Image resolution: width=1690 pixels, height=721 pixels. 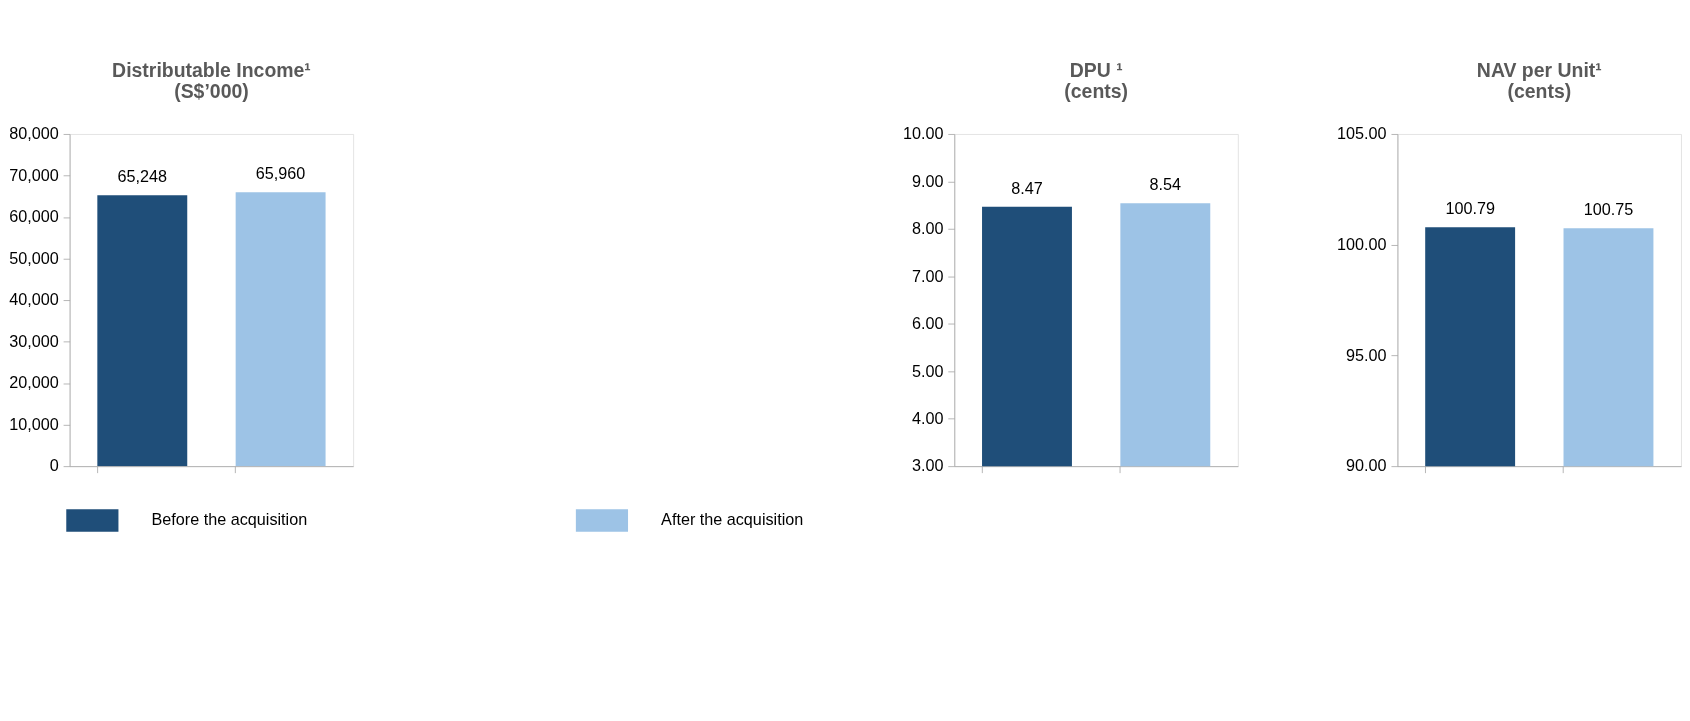 I want to click on data-label: 100.79, so click(x=1470, y=208).